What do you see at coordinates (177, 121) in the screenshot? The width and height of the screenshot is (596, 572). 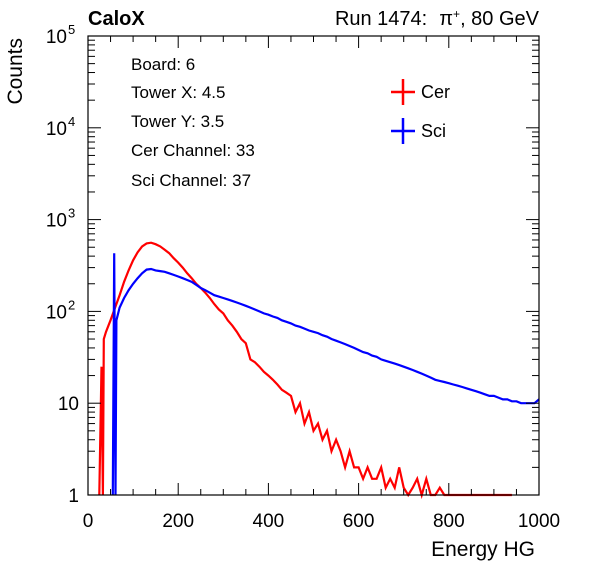 I see `info-line-tower-y: Tower Y: 3.5` at bounding box center [177, 121].